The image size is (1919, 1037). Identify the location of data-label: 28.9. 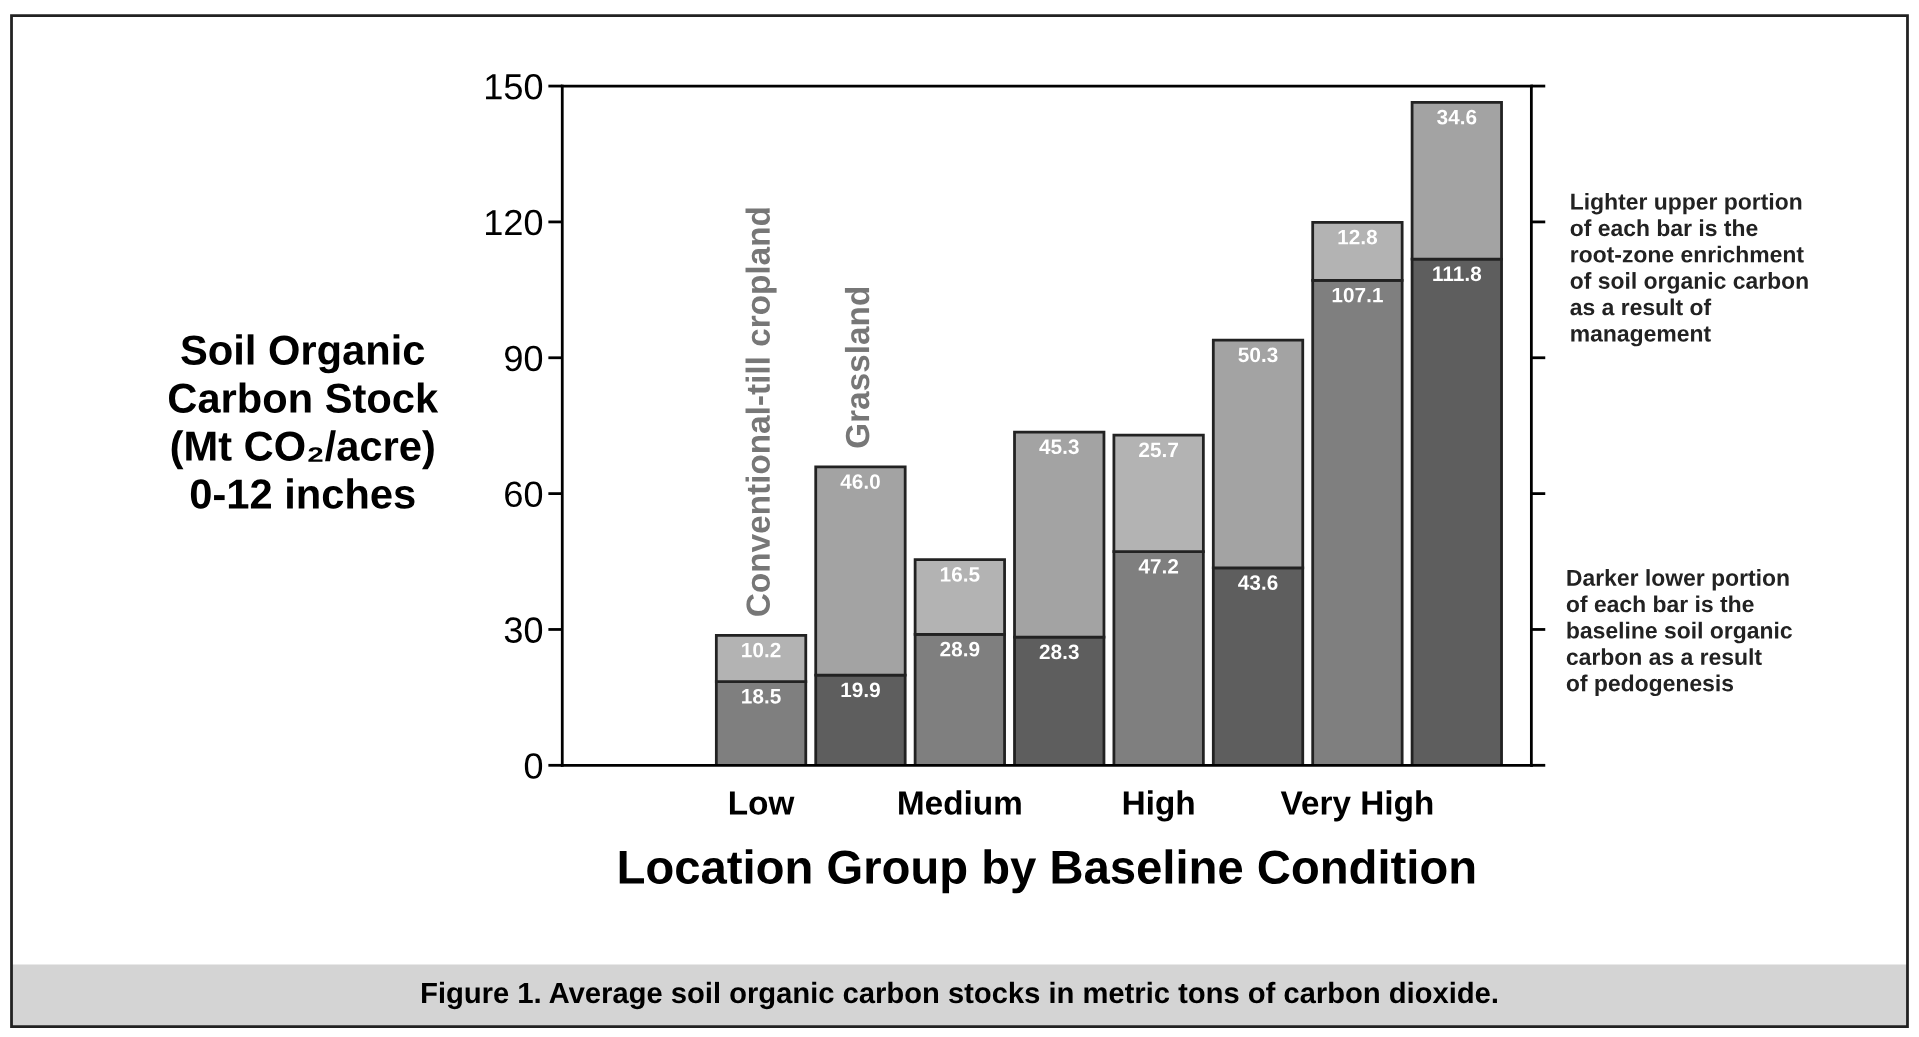
(960, 649).